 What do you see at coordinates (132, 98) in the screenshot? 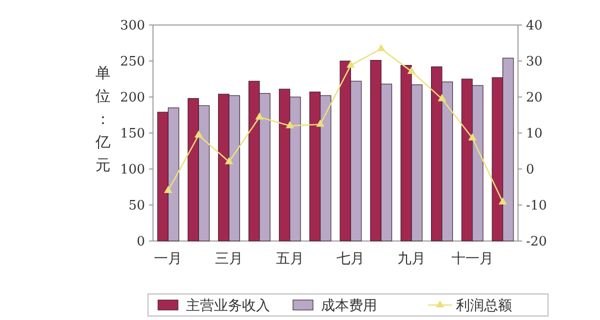
I see `y-tick-label: 200` at bounding box center [132, 98].